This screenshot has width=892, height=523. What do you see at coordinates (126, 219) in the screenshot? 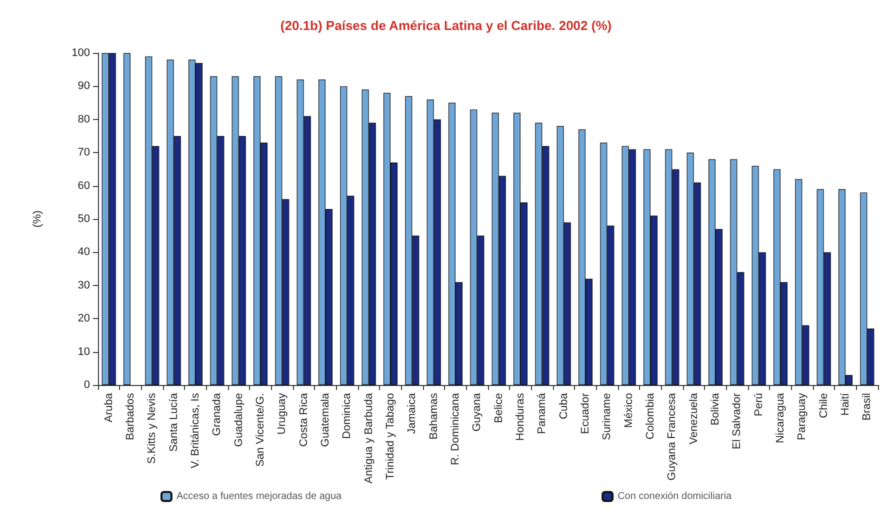
I see `bar` at bounding box center [126, 219].